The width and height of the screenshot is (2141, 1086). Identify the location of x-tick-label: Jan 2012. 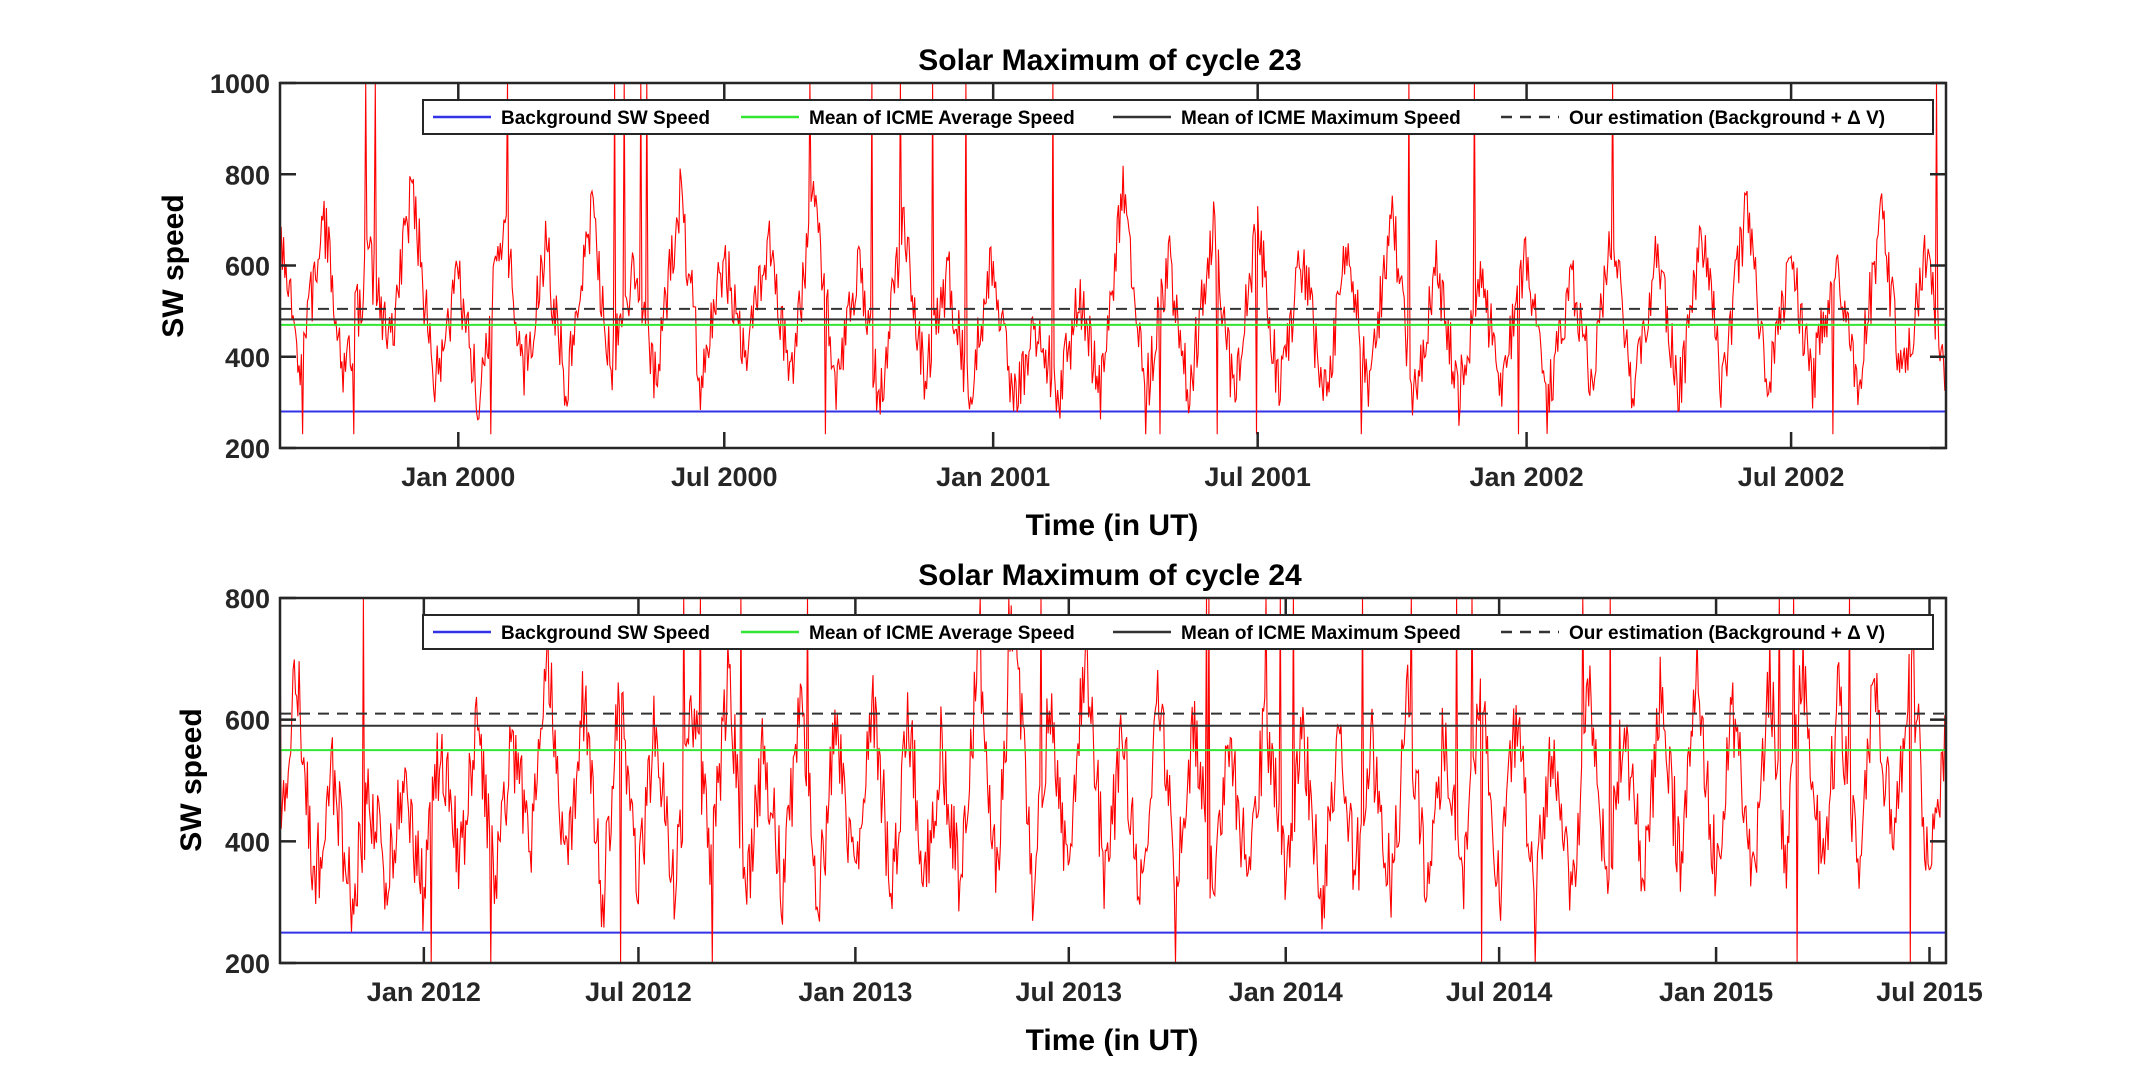
(424, 992).